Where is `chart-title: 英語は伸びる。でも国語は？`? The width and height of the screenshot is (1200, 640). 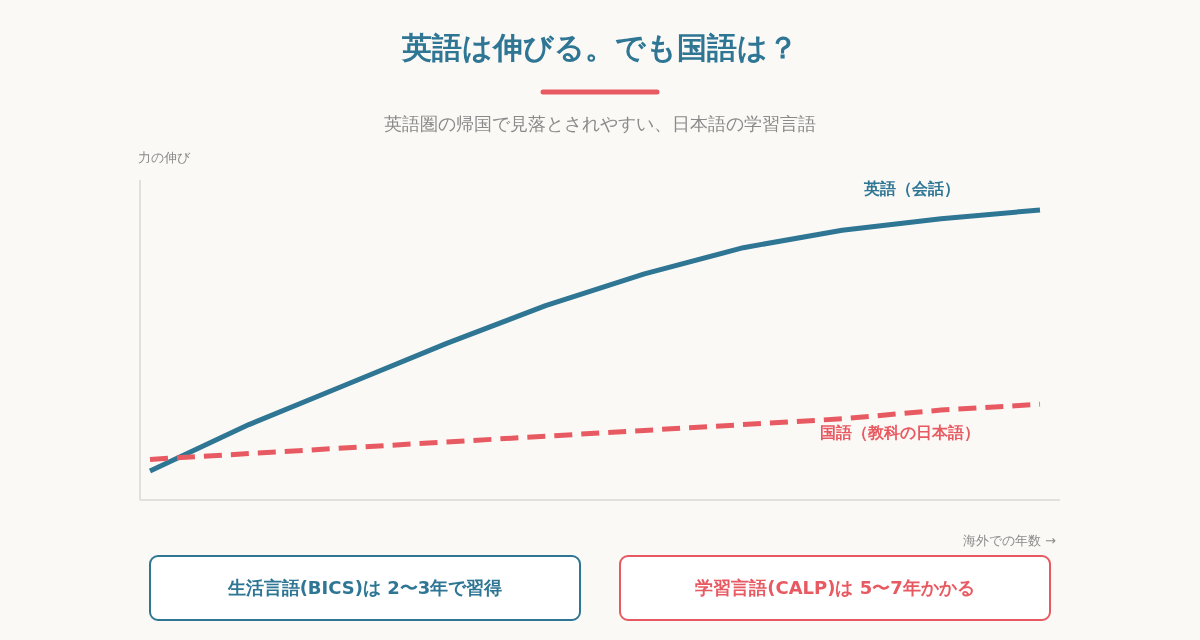
chart-title: 英語は伸びる。でも国語は？ is located at coordinates (599, 47).